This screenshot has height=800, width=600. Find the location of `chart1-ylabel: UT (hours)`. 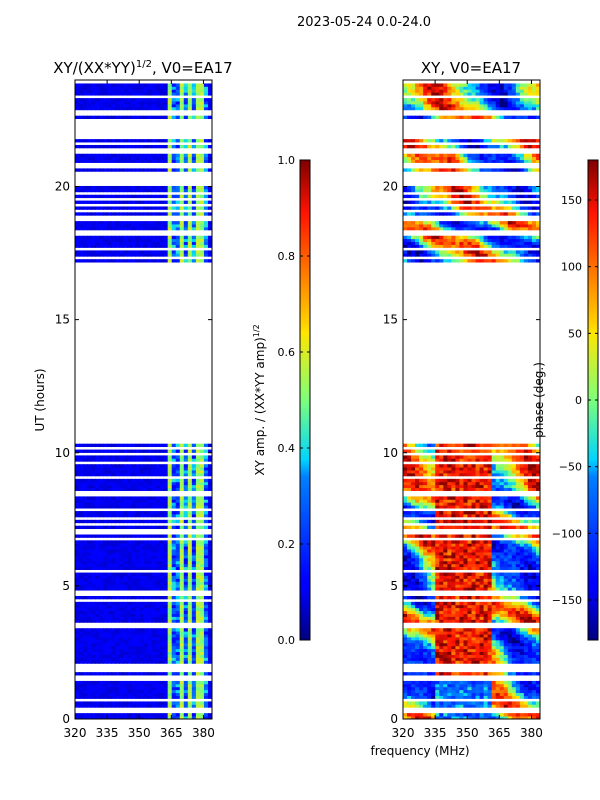

chart1-ylabel: UT (hours) is located at coordinates (40, 399).